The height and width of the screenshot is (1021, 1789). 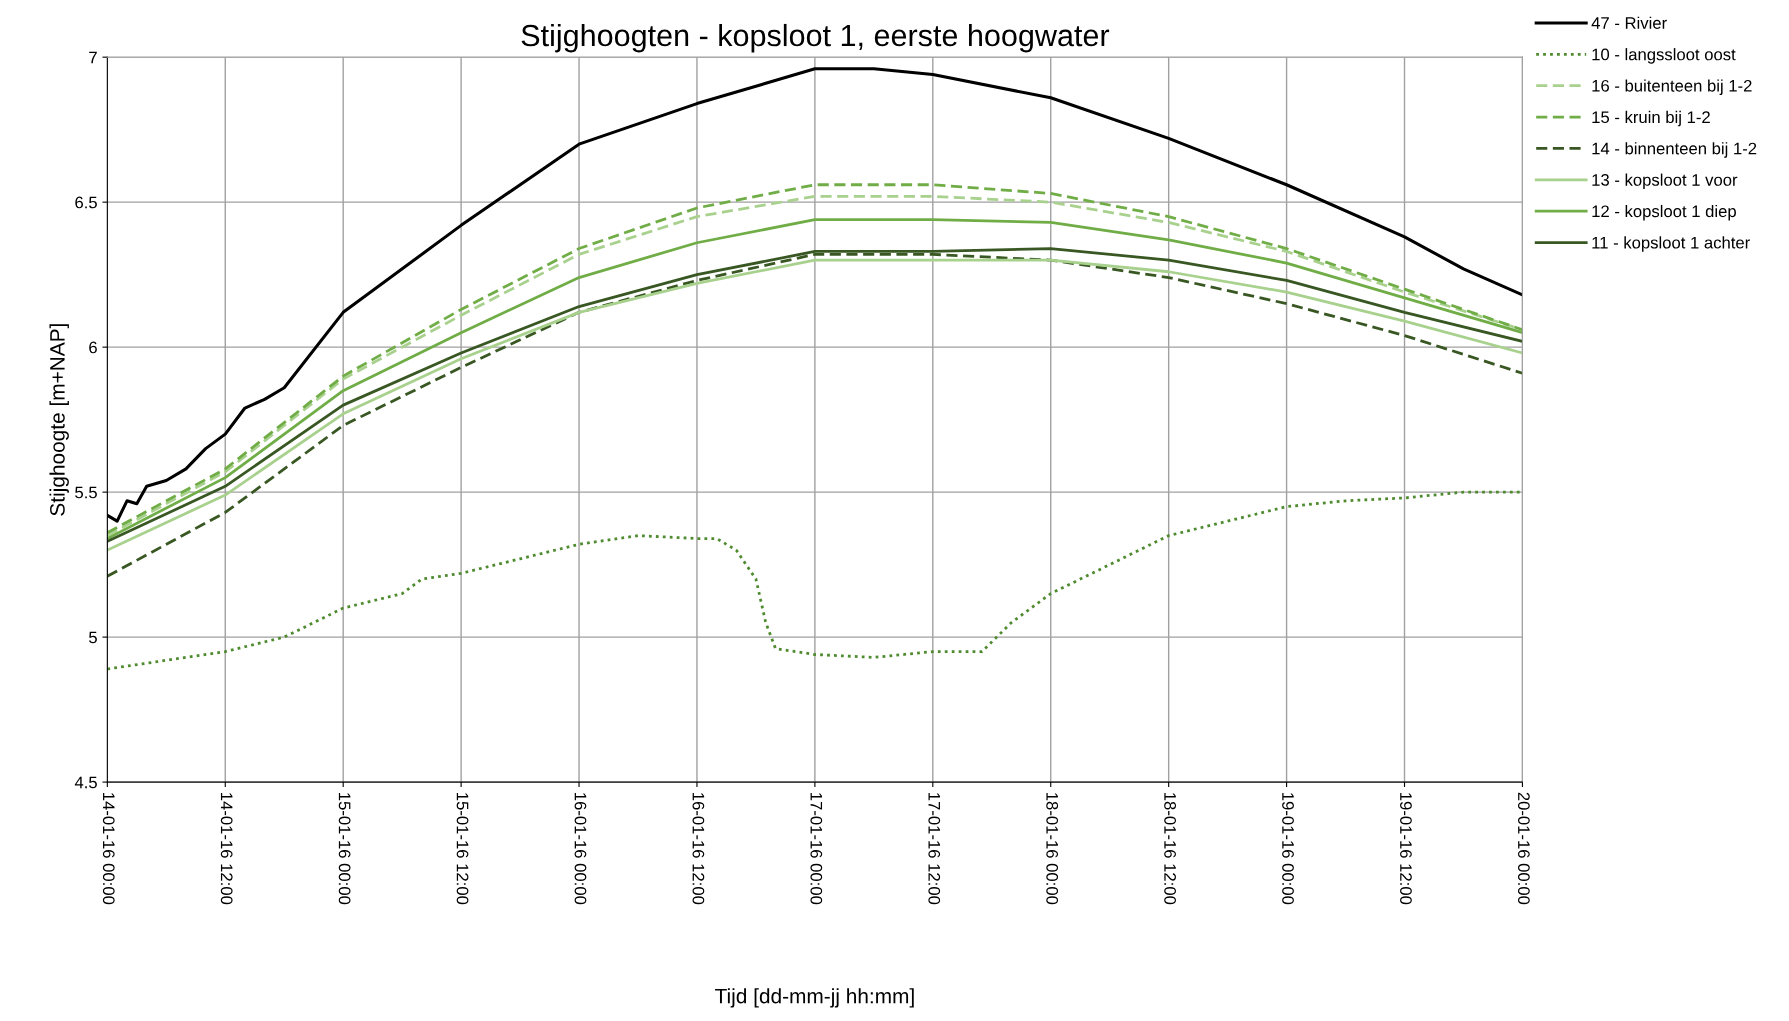 What do you see at coordinates (1665, 181) in the screenshot?
I see `legend-label: 13 - kopsloot 1 voor` at bounding box center [1665, 181].